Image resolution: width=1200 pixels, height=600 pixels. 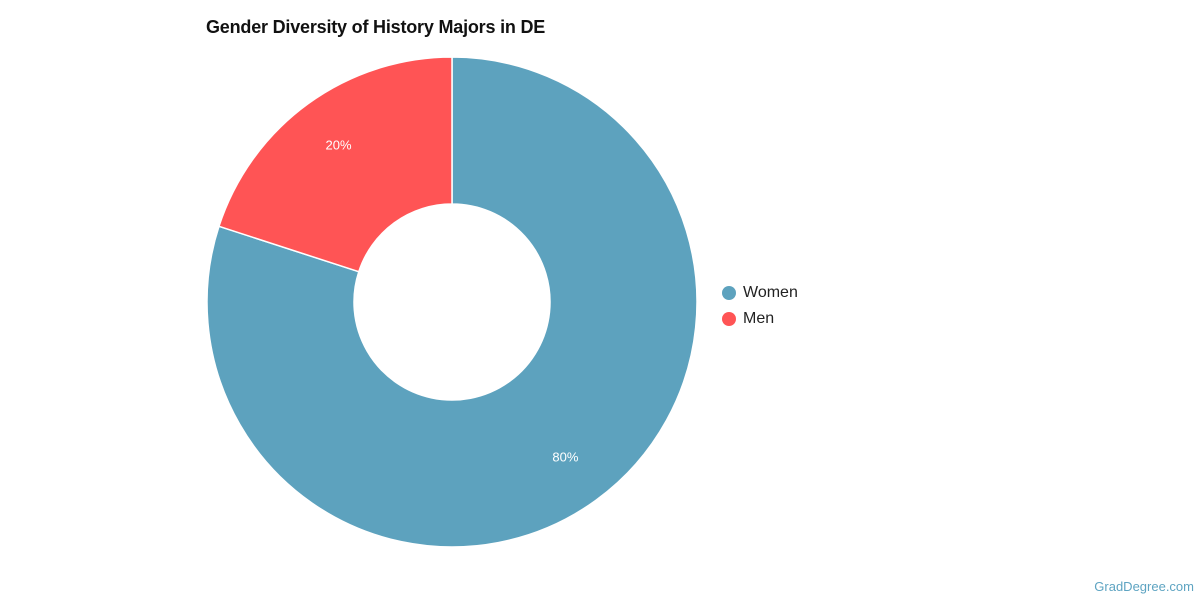 What do you see at coordinates (729, 293) in the screenshot?
I see `legend-swatch-women` at bounding box center [729, 293].